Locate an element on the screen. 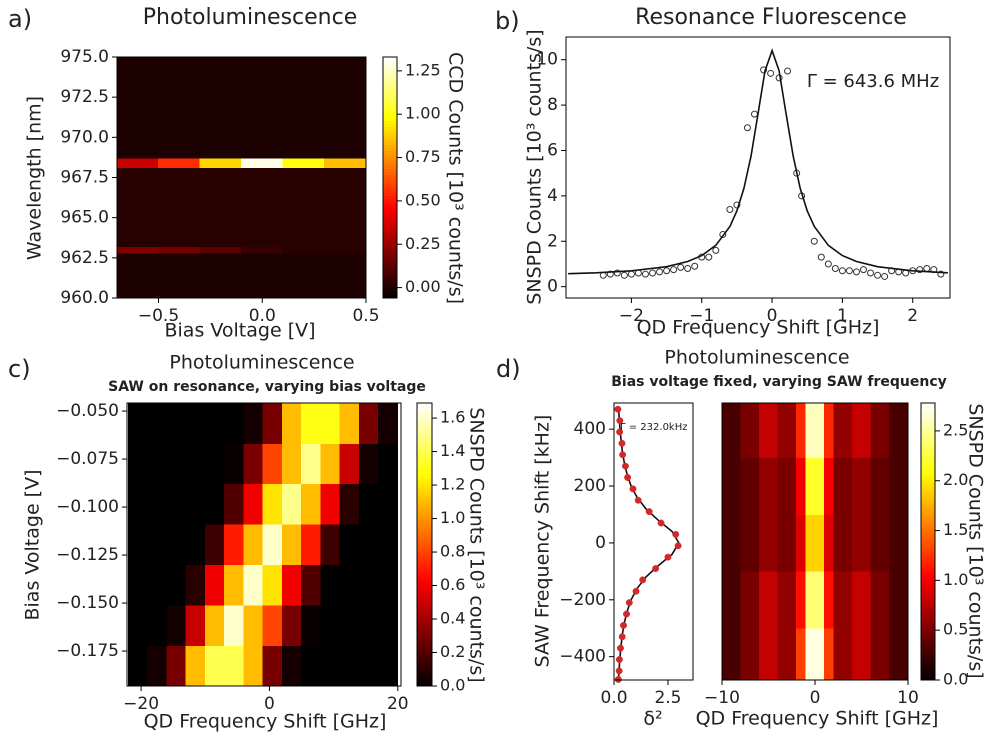 This screenshot has height=739, width=987. colorbar-tick-label: 1.4 is located at coordinates (452, 450).